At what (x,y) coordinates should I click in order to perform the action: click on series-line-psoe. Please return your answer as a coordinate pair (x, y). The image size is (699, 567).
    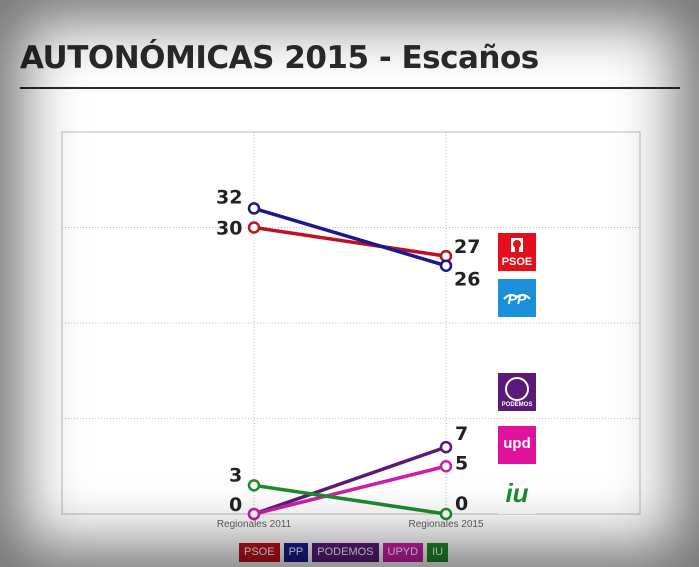
    Looking at the image, I should click on (350, 241).